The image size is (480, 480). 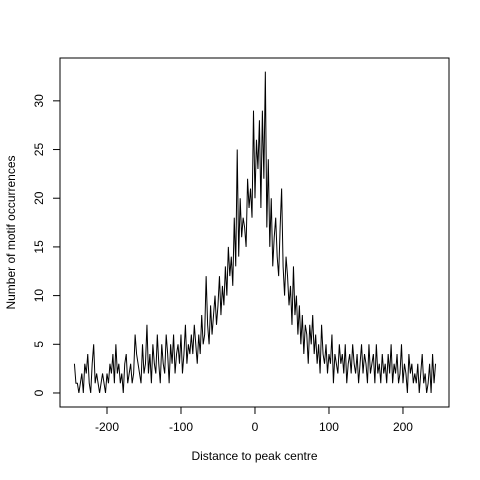 What do you see at coordinates (39, 101) in the screenshot?
I see `y-tick-label: 30` at bounding box center [39, 101].